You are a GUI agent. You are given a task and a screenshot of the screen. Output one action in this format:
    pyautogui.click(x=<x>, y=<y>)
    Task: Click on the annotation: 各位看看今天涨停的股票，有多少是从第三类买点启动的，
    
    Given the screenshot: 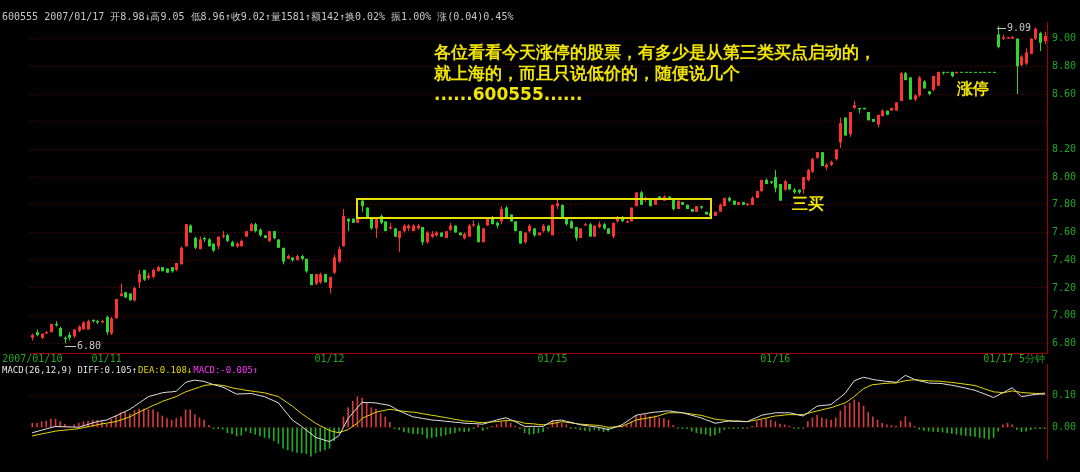 What is the action you would take?
    pyautogui.click(x=655, y=52)
    